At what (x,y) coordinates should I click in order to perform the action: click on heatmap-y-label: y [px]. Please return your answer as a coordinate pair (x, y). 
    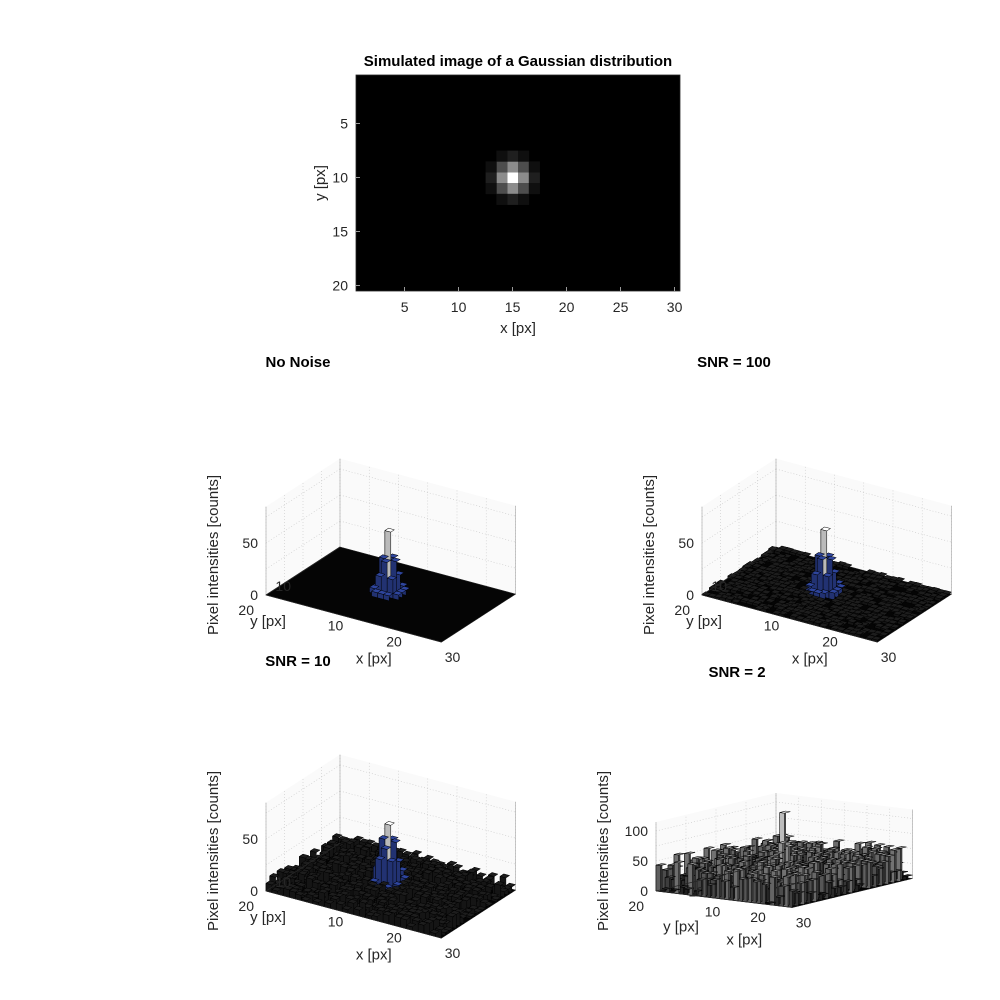
    Looking at the image, I should click on (320, 183).